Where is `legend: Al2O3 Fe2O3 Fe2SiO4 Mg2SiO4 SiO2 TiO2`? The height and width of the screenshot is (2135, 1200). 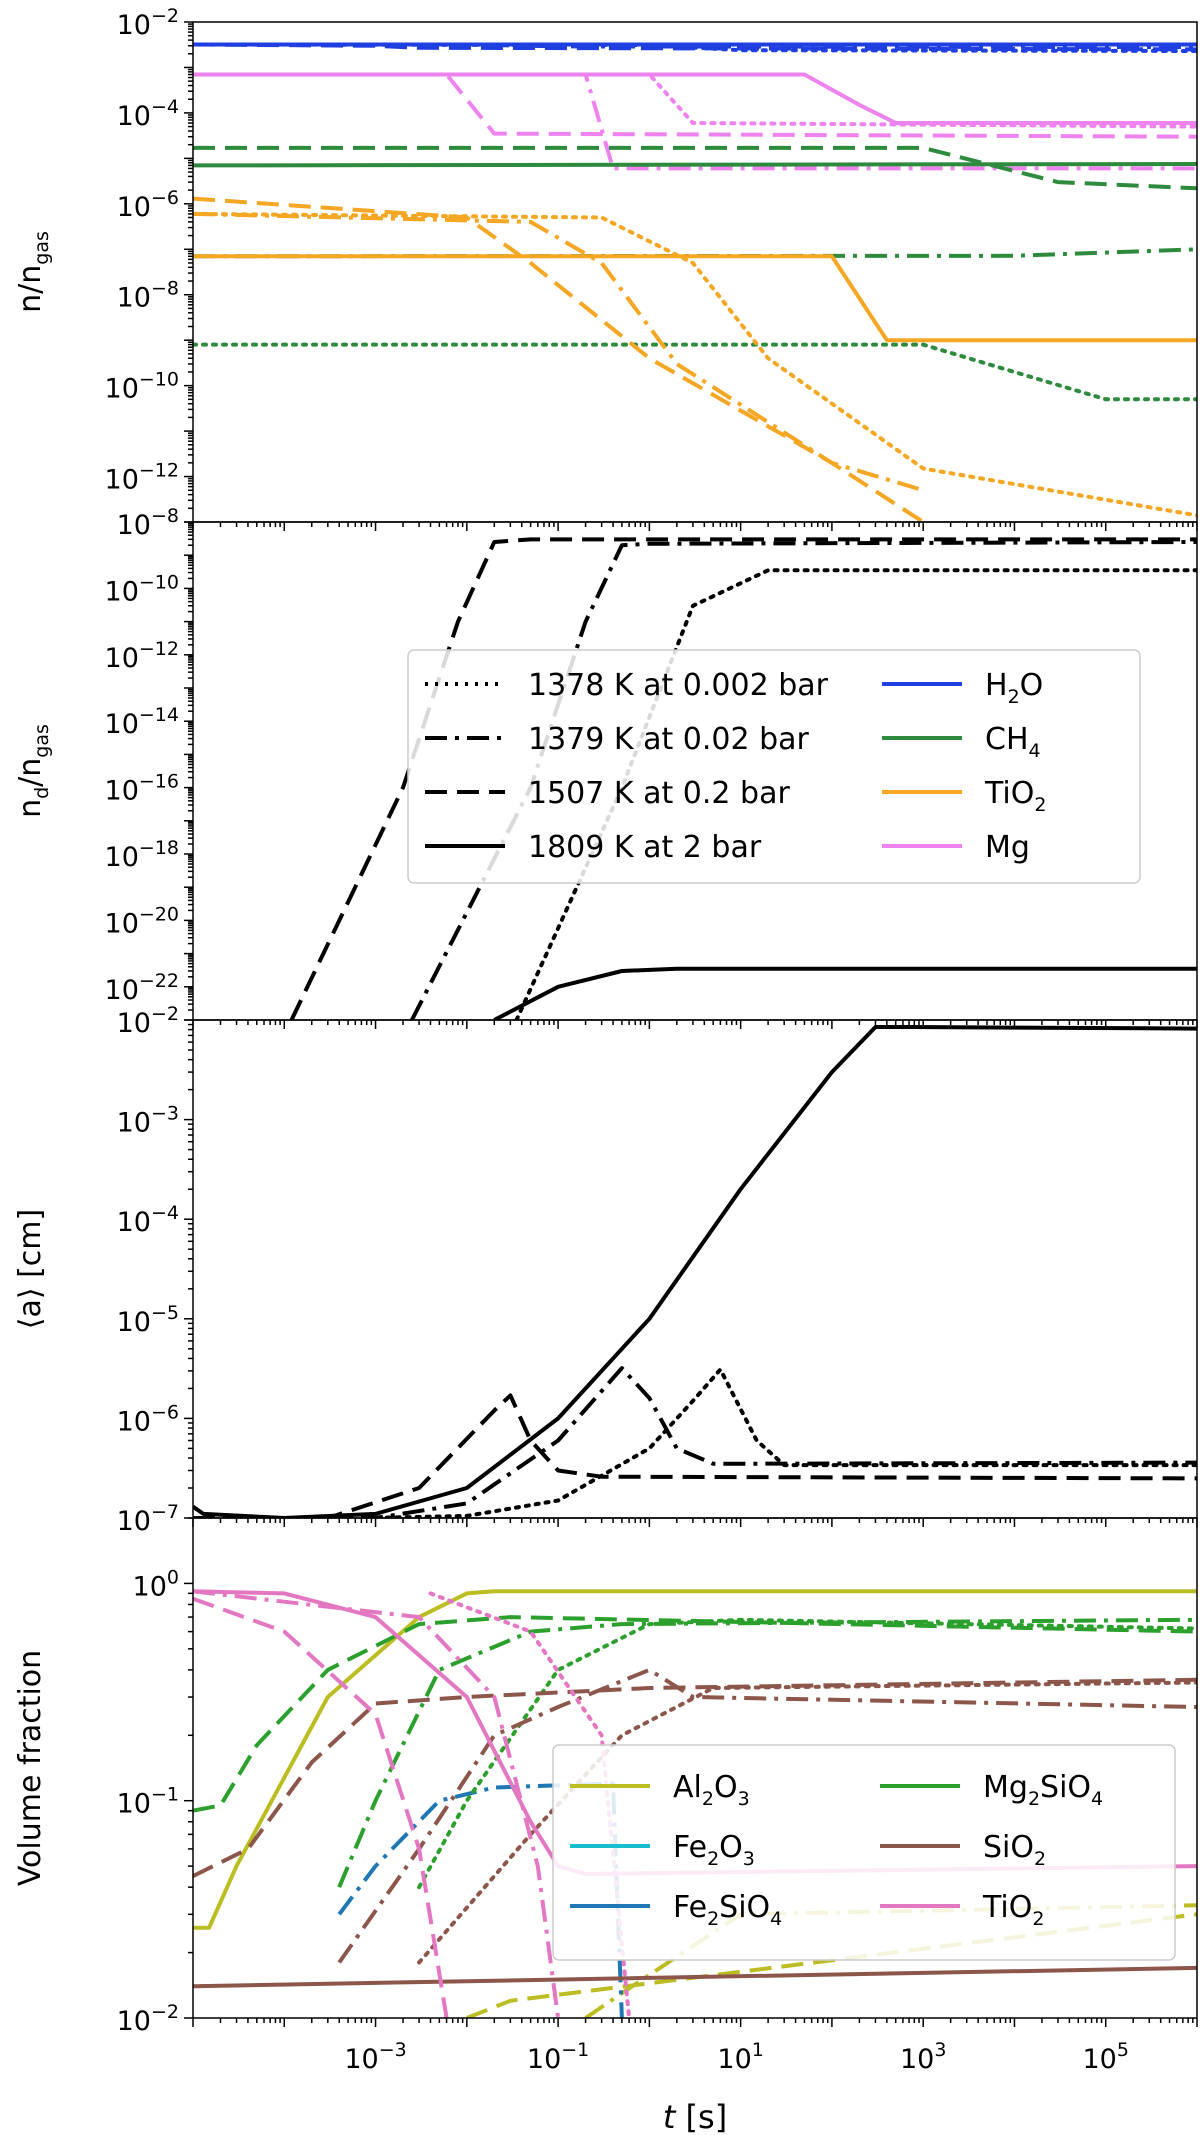
legend: Al2O3 Fe2O3 Fe2SiO4 Mg2SiO4 SiO2 TiO2 is located at coordinates (864, 1852).